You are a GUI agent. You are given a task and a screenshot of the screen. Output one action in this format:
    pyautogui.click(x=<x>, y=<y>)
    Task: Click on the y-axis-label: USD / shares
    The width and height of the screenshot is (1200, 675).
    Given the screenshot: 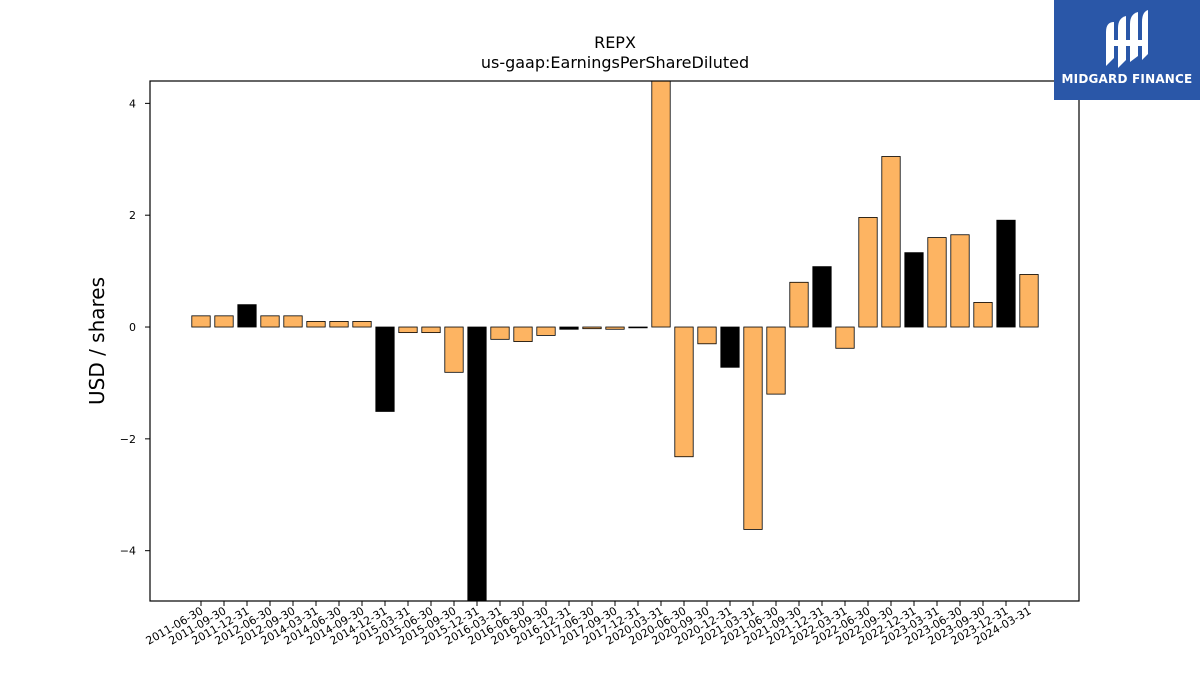 What is the action you would take?
    pyautogui.click(x=97, y=341)
    